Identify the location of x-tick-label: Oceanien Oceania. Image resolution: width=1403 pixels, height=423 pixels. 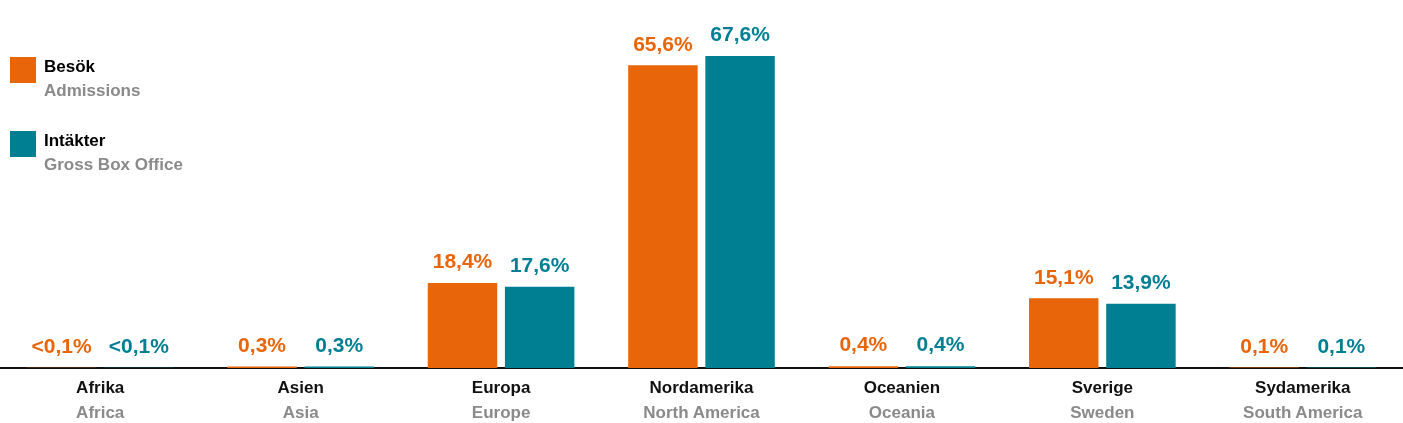
(902, 399).